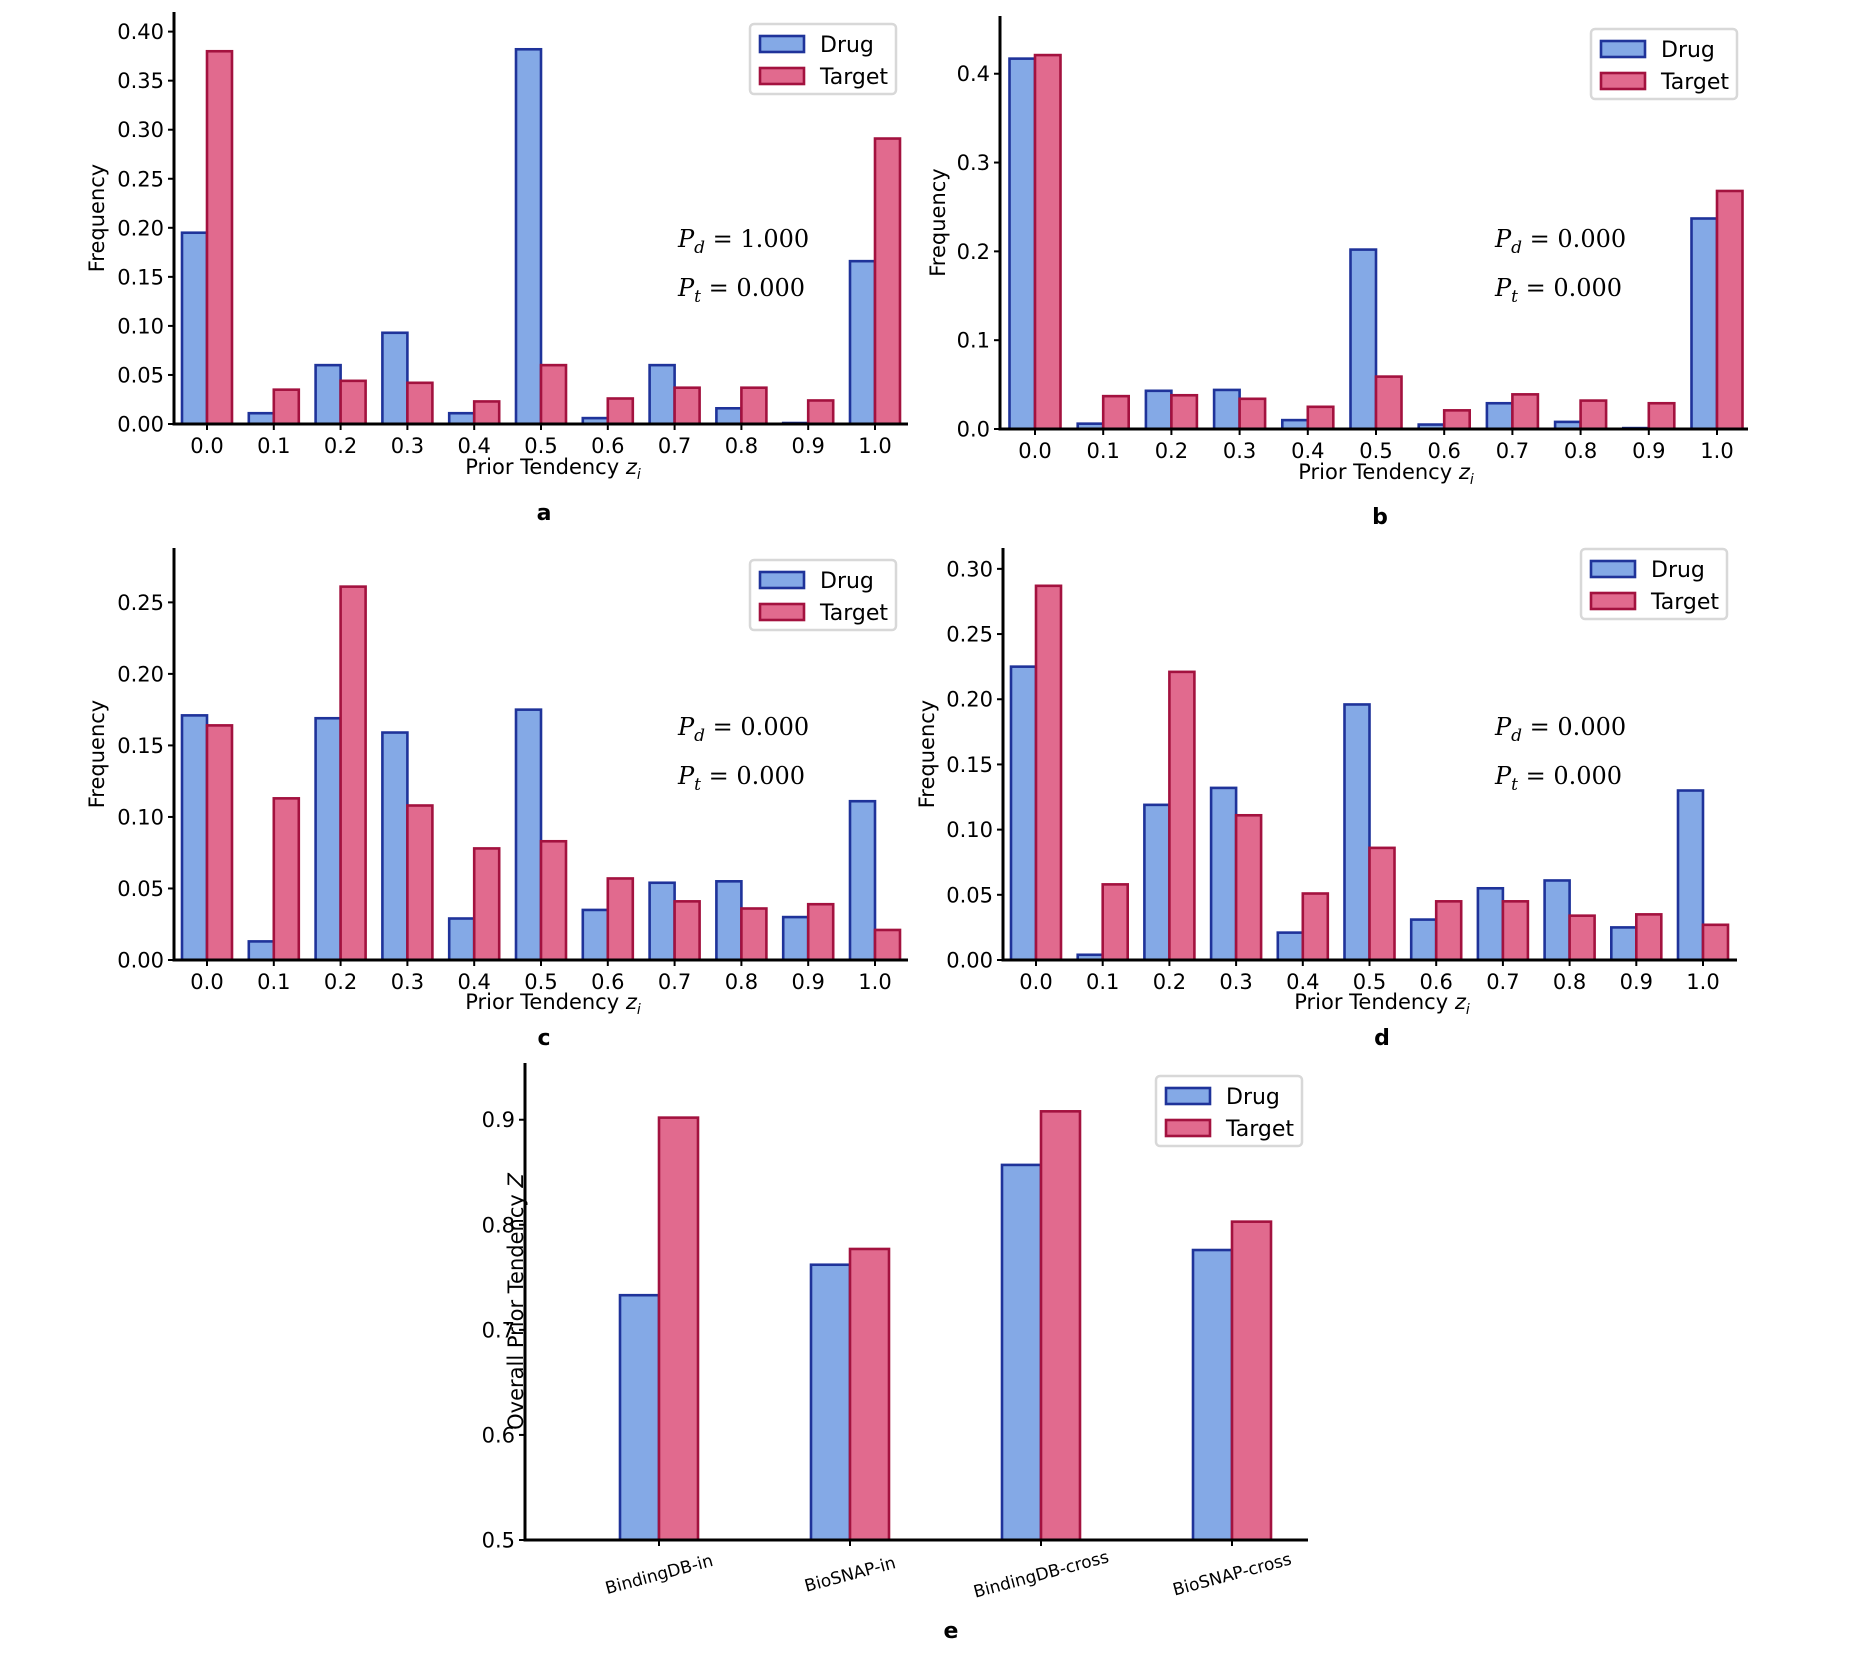 This screenshot has width=1852, height=1656. What do you see at coordinates (1560, 729) in the screenshot?
I see `annotation-pd: Pd = 0.000` at bounding box center [1560, 729].